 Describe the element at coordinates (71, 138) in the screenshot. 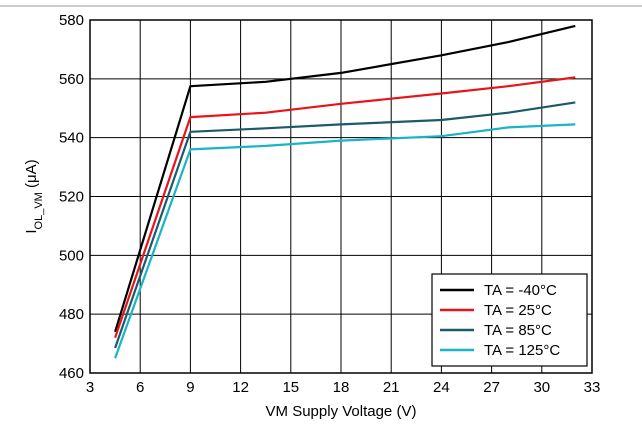

I see `y-tick-label: 540` at that location.